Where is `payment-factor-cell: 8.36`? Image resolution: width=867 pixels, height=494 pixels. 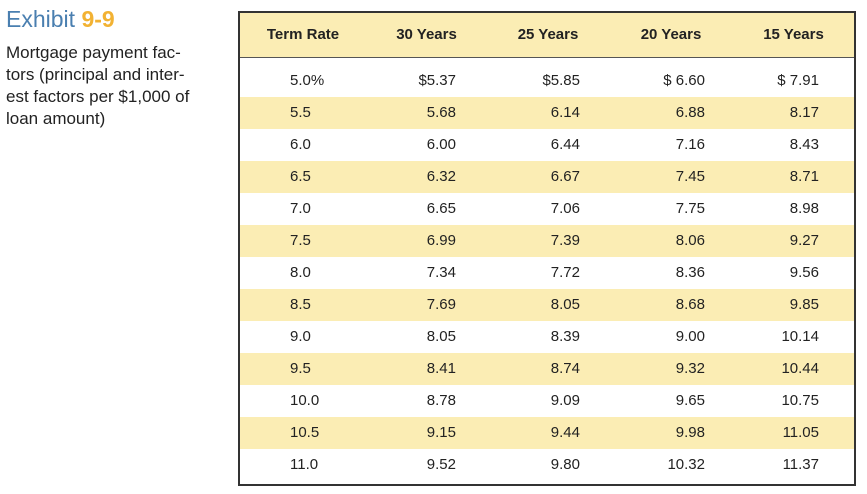 payment-factor-cell: 8.36 is located at coordinates (690, 272).